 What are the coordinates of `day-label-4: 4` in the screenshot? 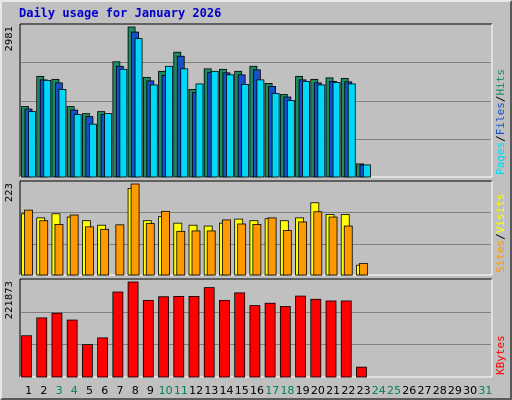 It's located at (74, 390).